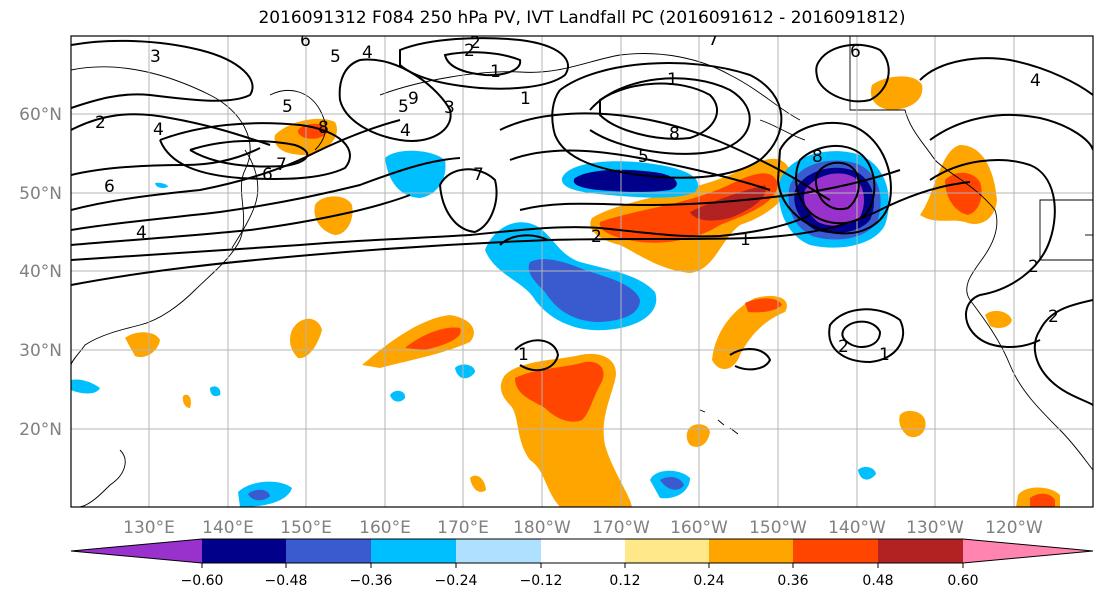  What do you see at coordinates (912, 424) in the screenshot?
I see `shade-pos-hawaii-east` at bounding box center [912, 424].